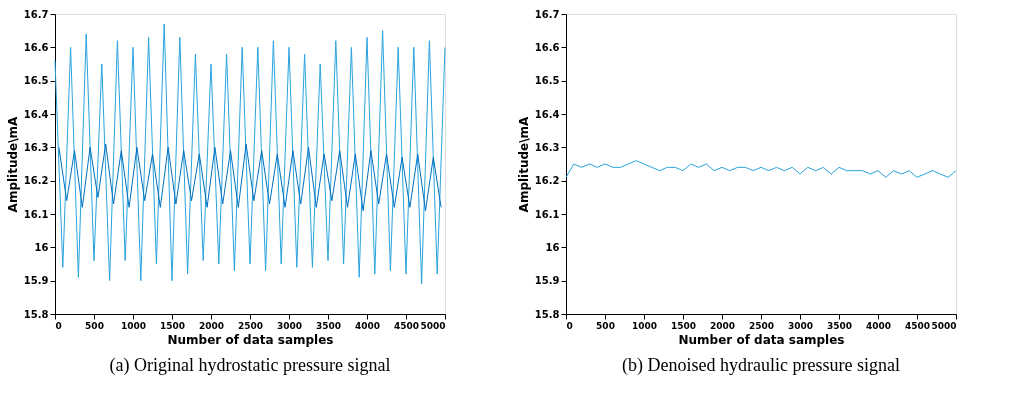 Image resolution: width=1025 pixels, height=412 pixels. What do you see at coordinates (761, 365) in the screenshot?
I see `text: (b) Denoised hydraulic pressure signal` at bounding box center [761, 365].